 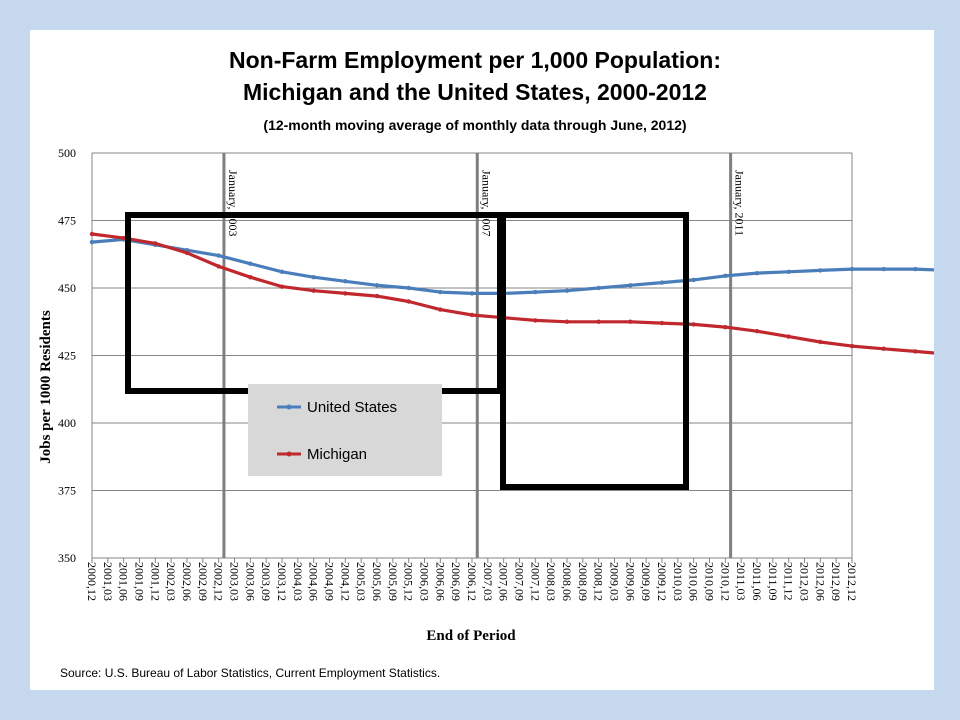 What do you see at coordinates (67, 153) in the screenshot?
I see `y-tick-label: 500` at bounding box center [67, 153].